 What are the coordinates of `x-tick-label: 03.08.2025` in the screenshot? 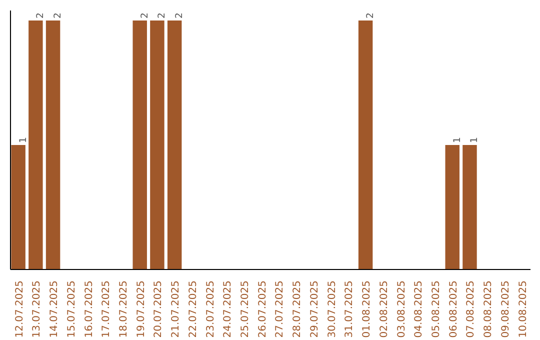 It's located at (402, 309).